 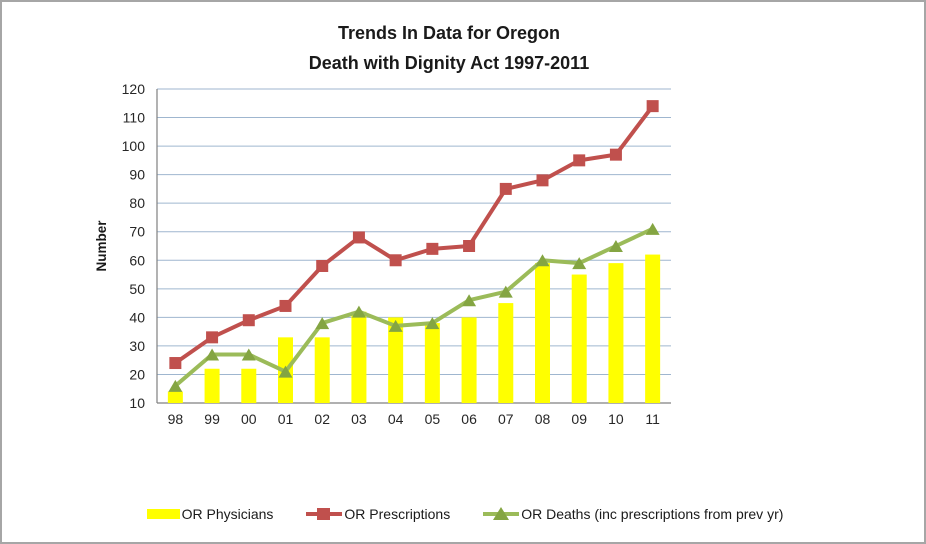 What do you see at coordinates (397, 514) in the screenshot?
I see `legend-label-prescriptions: OR Prescriptions` at bounding box center [397, 514].